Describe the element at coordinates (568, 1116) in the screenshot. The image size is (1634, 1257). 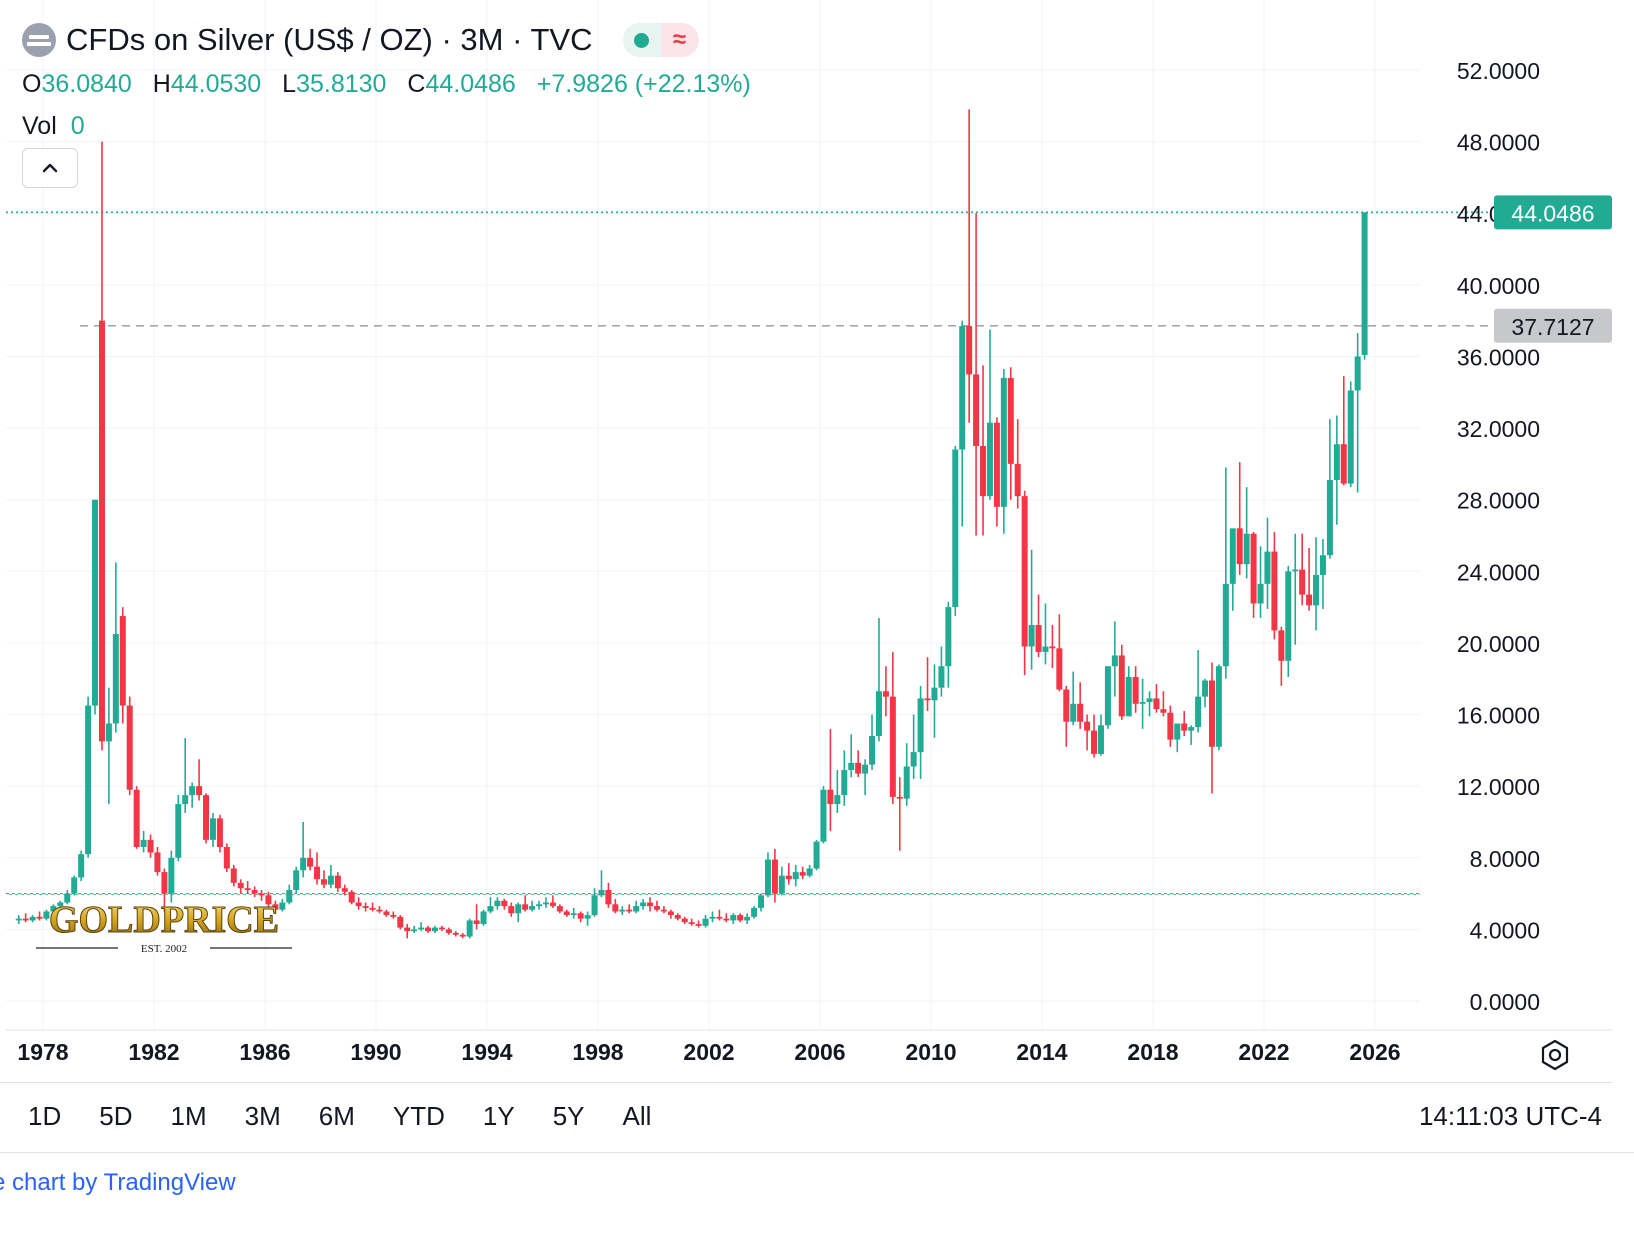
I see `range-button-5y: 5Y` at that location.